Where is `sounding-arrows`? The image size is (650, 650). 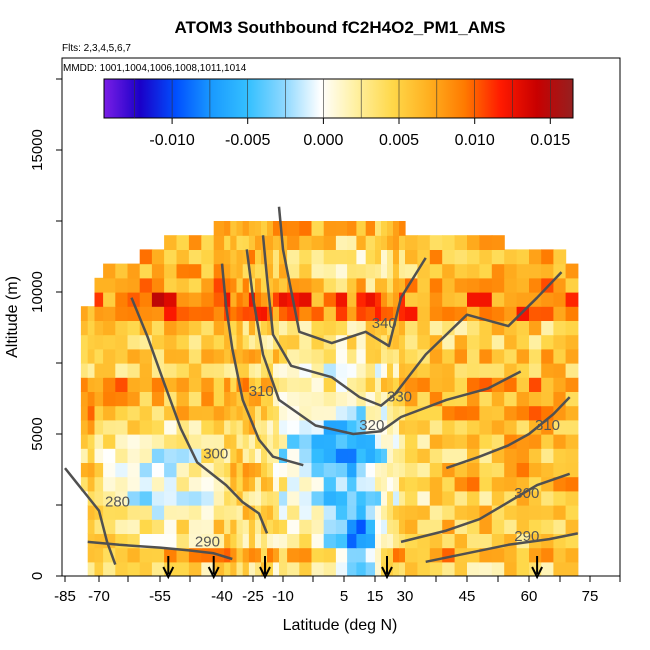 sounding-arrows is located at coordinates (352, 568).